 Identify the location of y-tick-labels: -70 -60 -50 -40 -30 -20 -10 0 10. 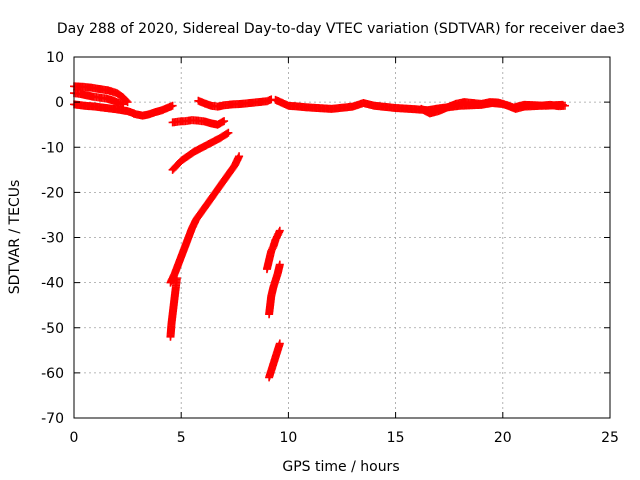
(52, 238).